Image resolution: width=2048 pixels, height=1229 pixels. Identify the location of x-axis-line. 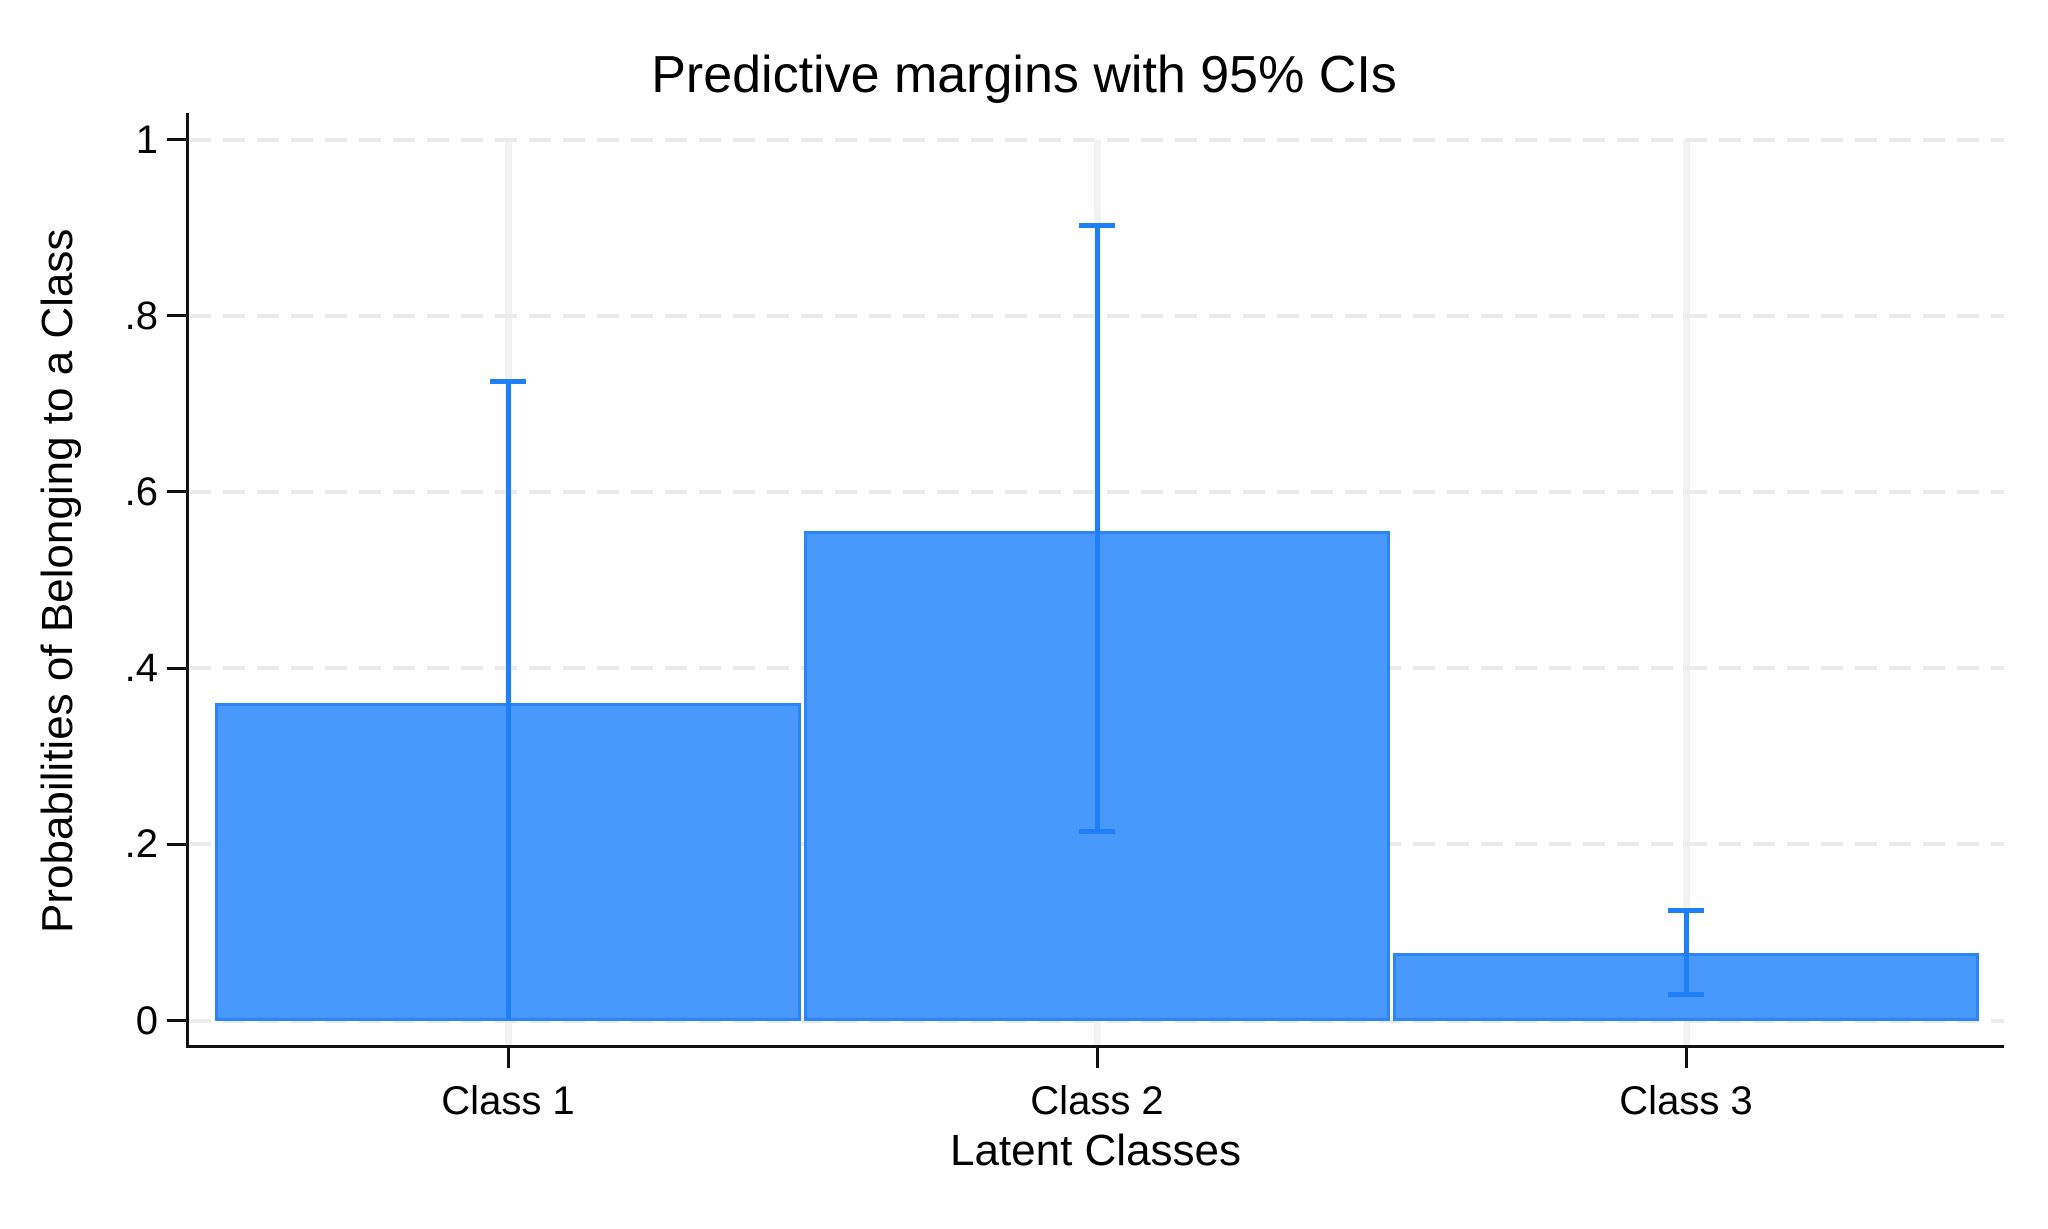
(1095, 1046).